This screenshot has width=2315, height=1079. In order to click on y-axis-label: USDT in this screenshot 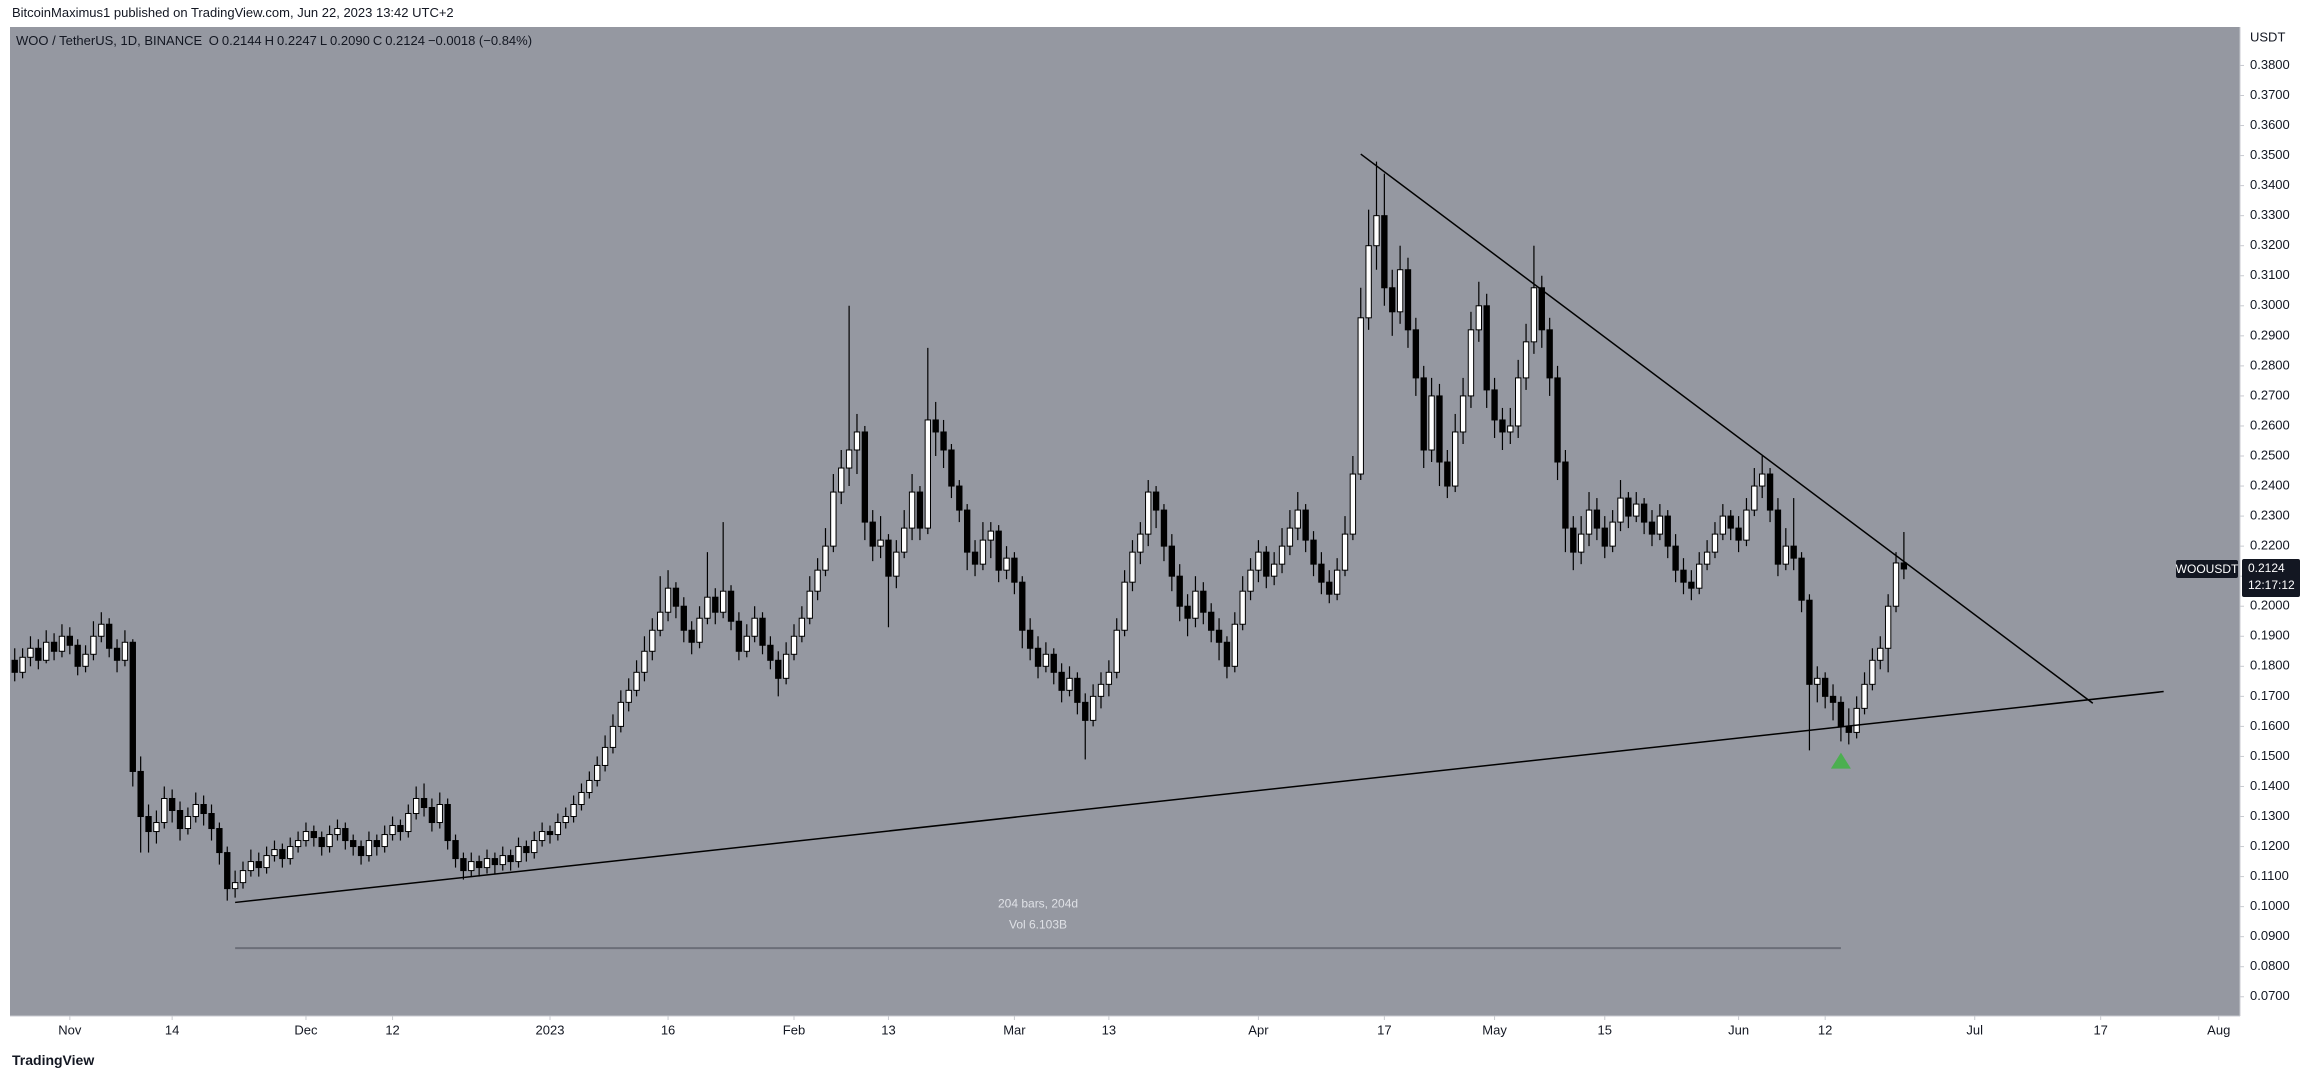, I will do `click(2267, 36)`.